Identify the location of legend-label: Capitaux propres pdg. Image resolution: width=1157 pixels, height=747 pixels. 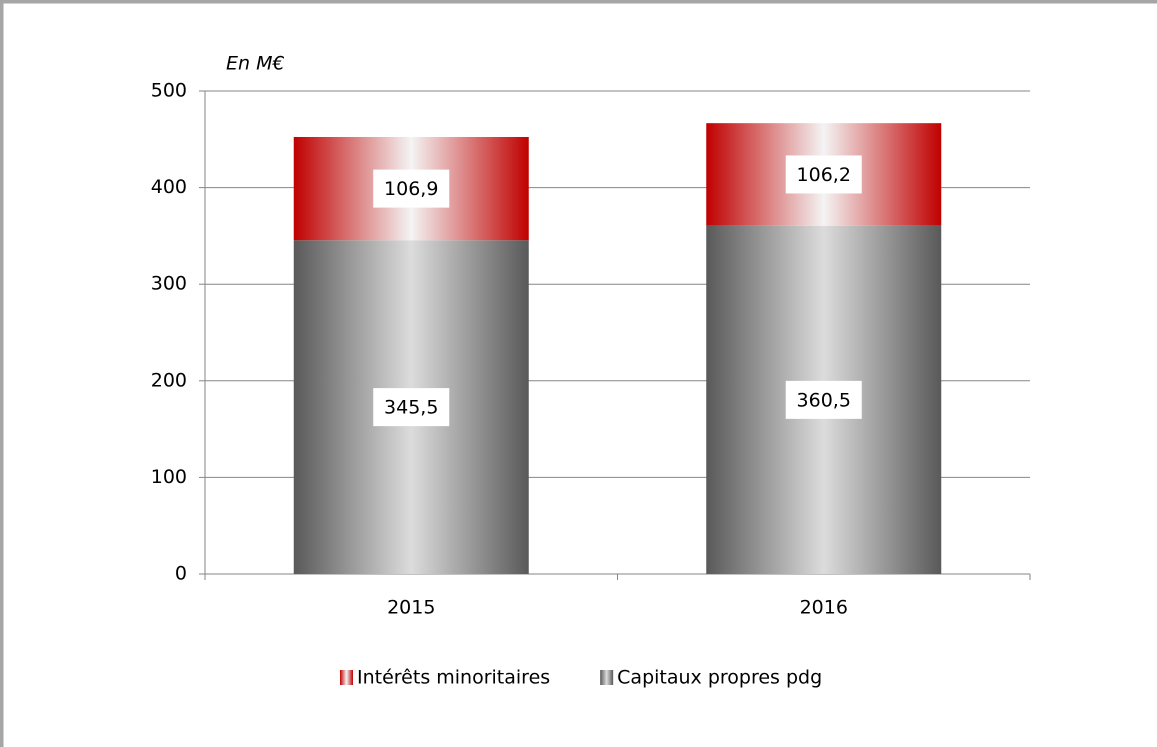
(719, 678).